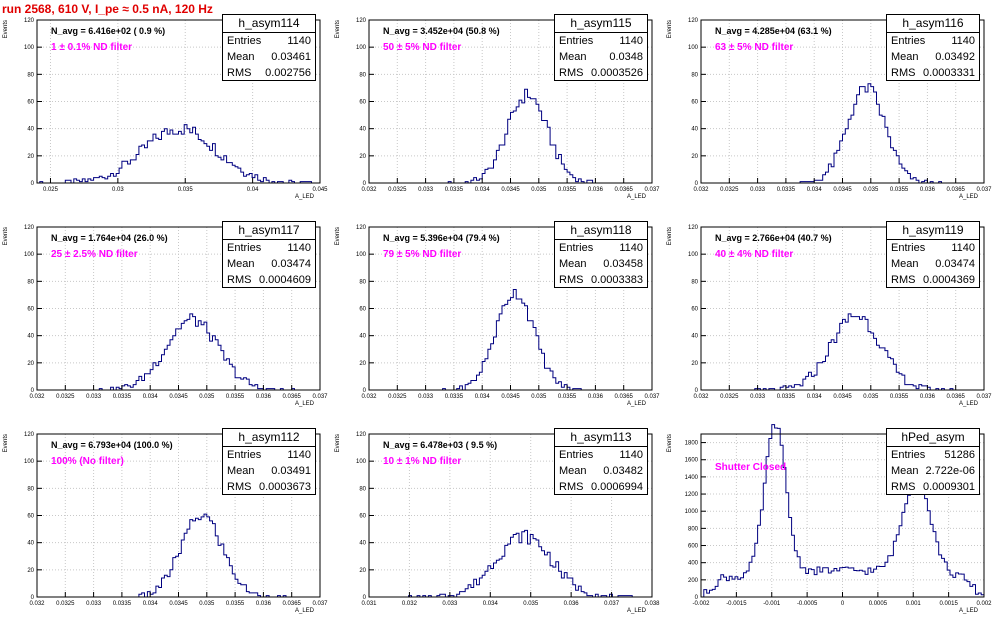 The height and width of the screenshot is (622, 996). What do you see at coordinates (617, 73) in the screenshot?
I see `stats-value: 0.0003526` at bounding box center [617, 73].